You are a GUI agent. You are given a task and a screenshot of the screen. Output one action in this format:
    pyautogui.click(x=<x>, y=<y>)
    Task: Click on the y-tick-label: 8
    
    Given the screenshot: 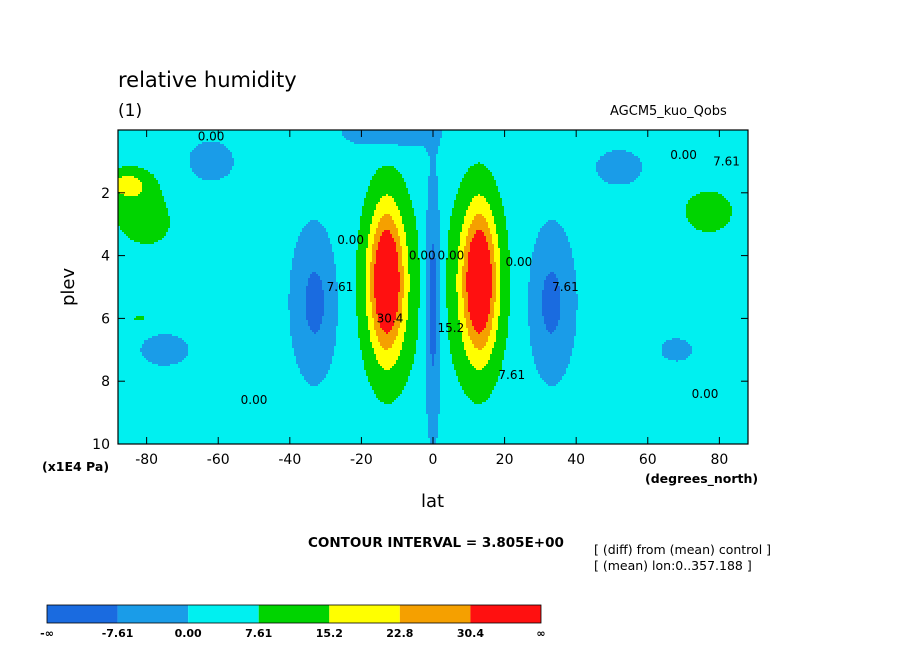 What is the action you would take?
    pyautogui.click(x=105, y=382)
    